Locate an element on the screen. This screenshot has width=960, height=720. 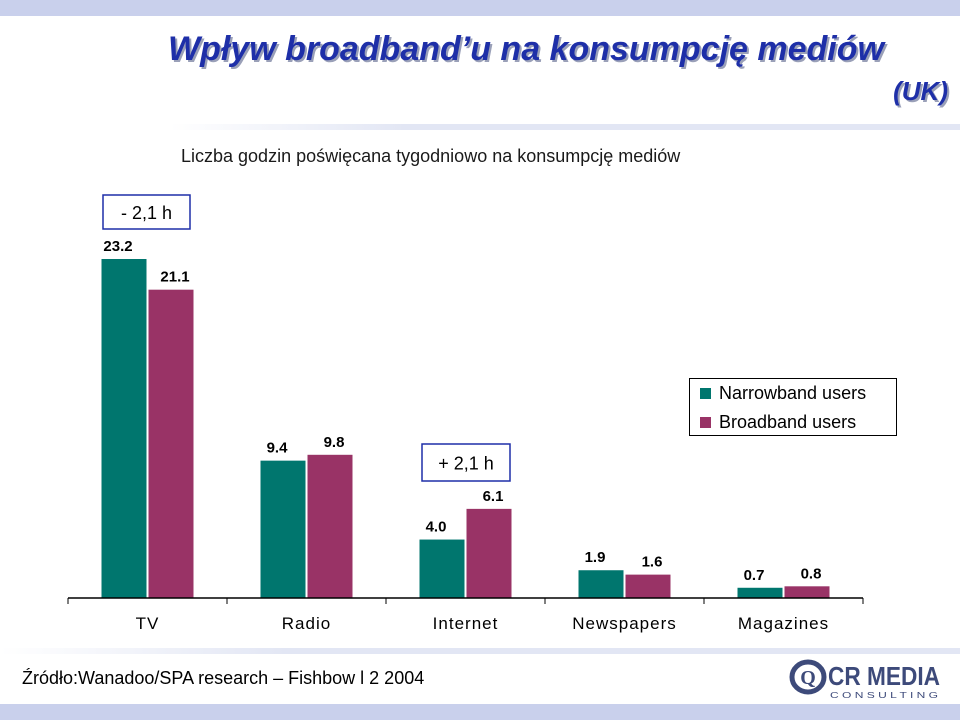
page-title: Wpływ broadband’u na konsumpcję mediów is located at coordinates (526, 49).